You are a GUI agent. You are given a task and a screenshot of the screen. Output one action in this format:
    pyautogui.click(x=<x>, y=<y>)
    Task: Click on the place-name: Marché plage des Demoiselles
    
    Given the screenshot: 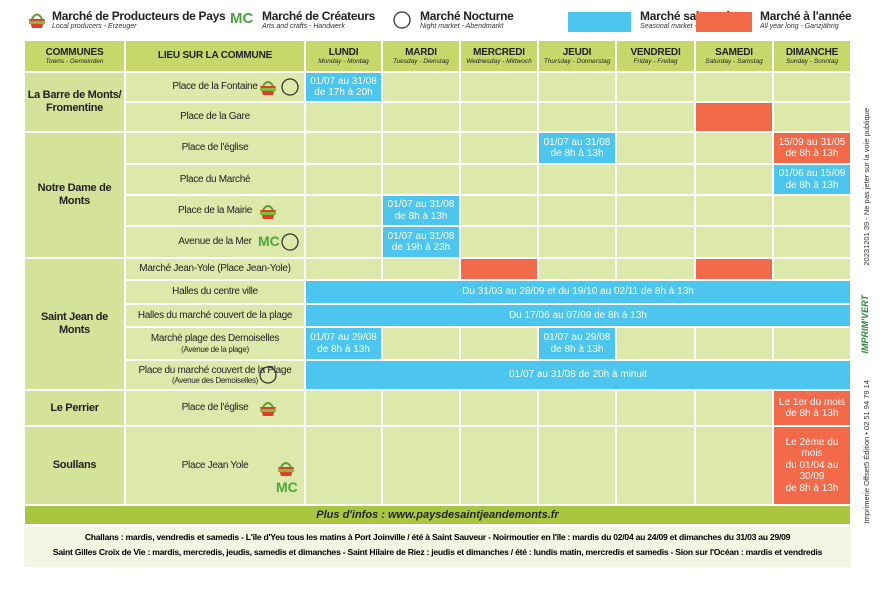 What is the action you would take?
    pyautogui.click(x=215, y=339)
    